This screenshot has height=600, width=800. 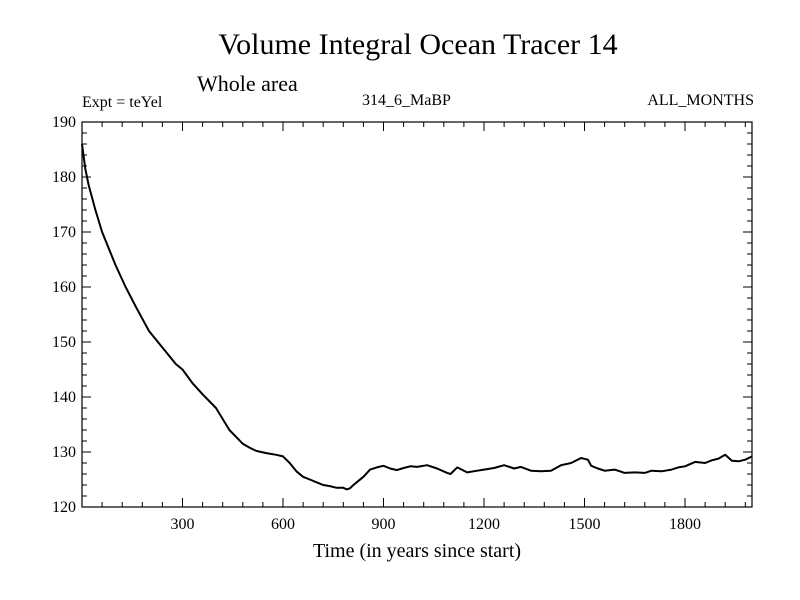 What do you see at coordinates (64, 342) in the screenshot?
I see `y-tick-label: 150` at bounding box center [64, 342].